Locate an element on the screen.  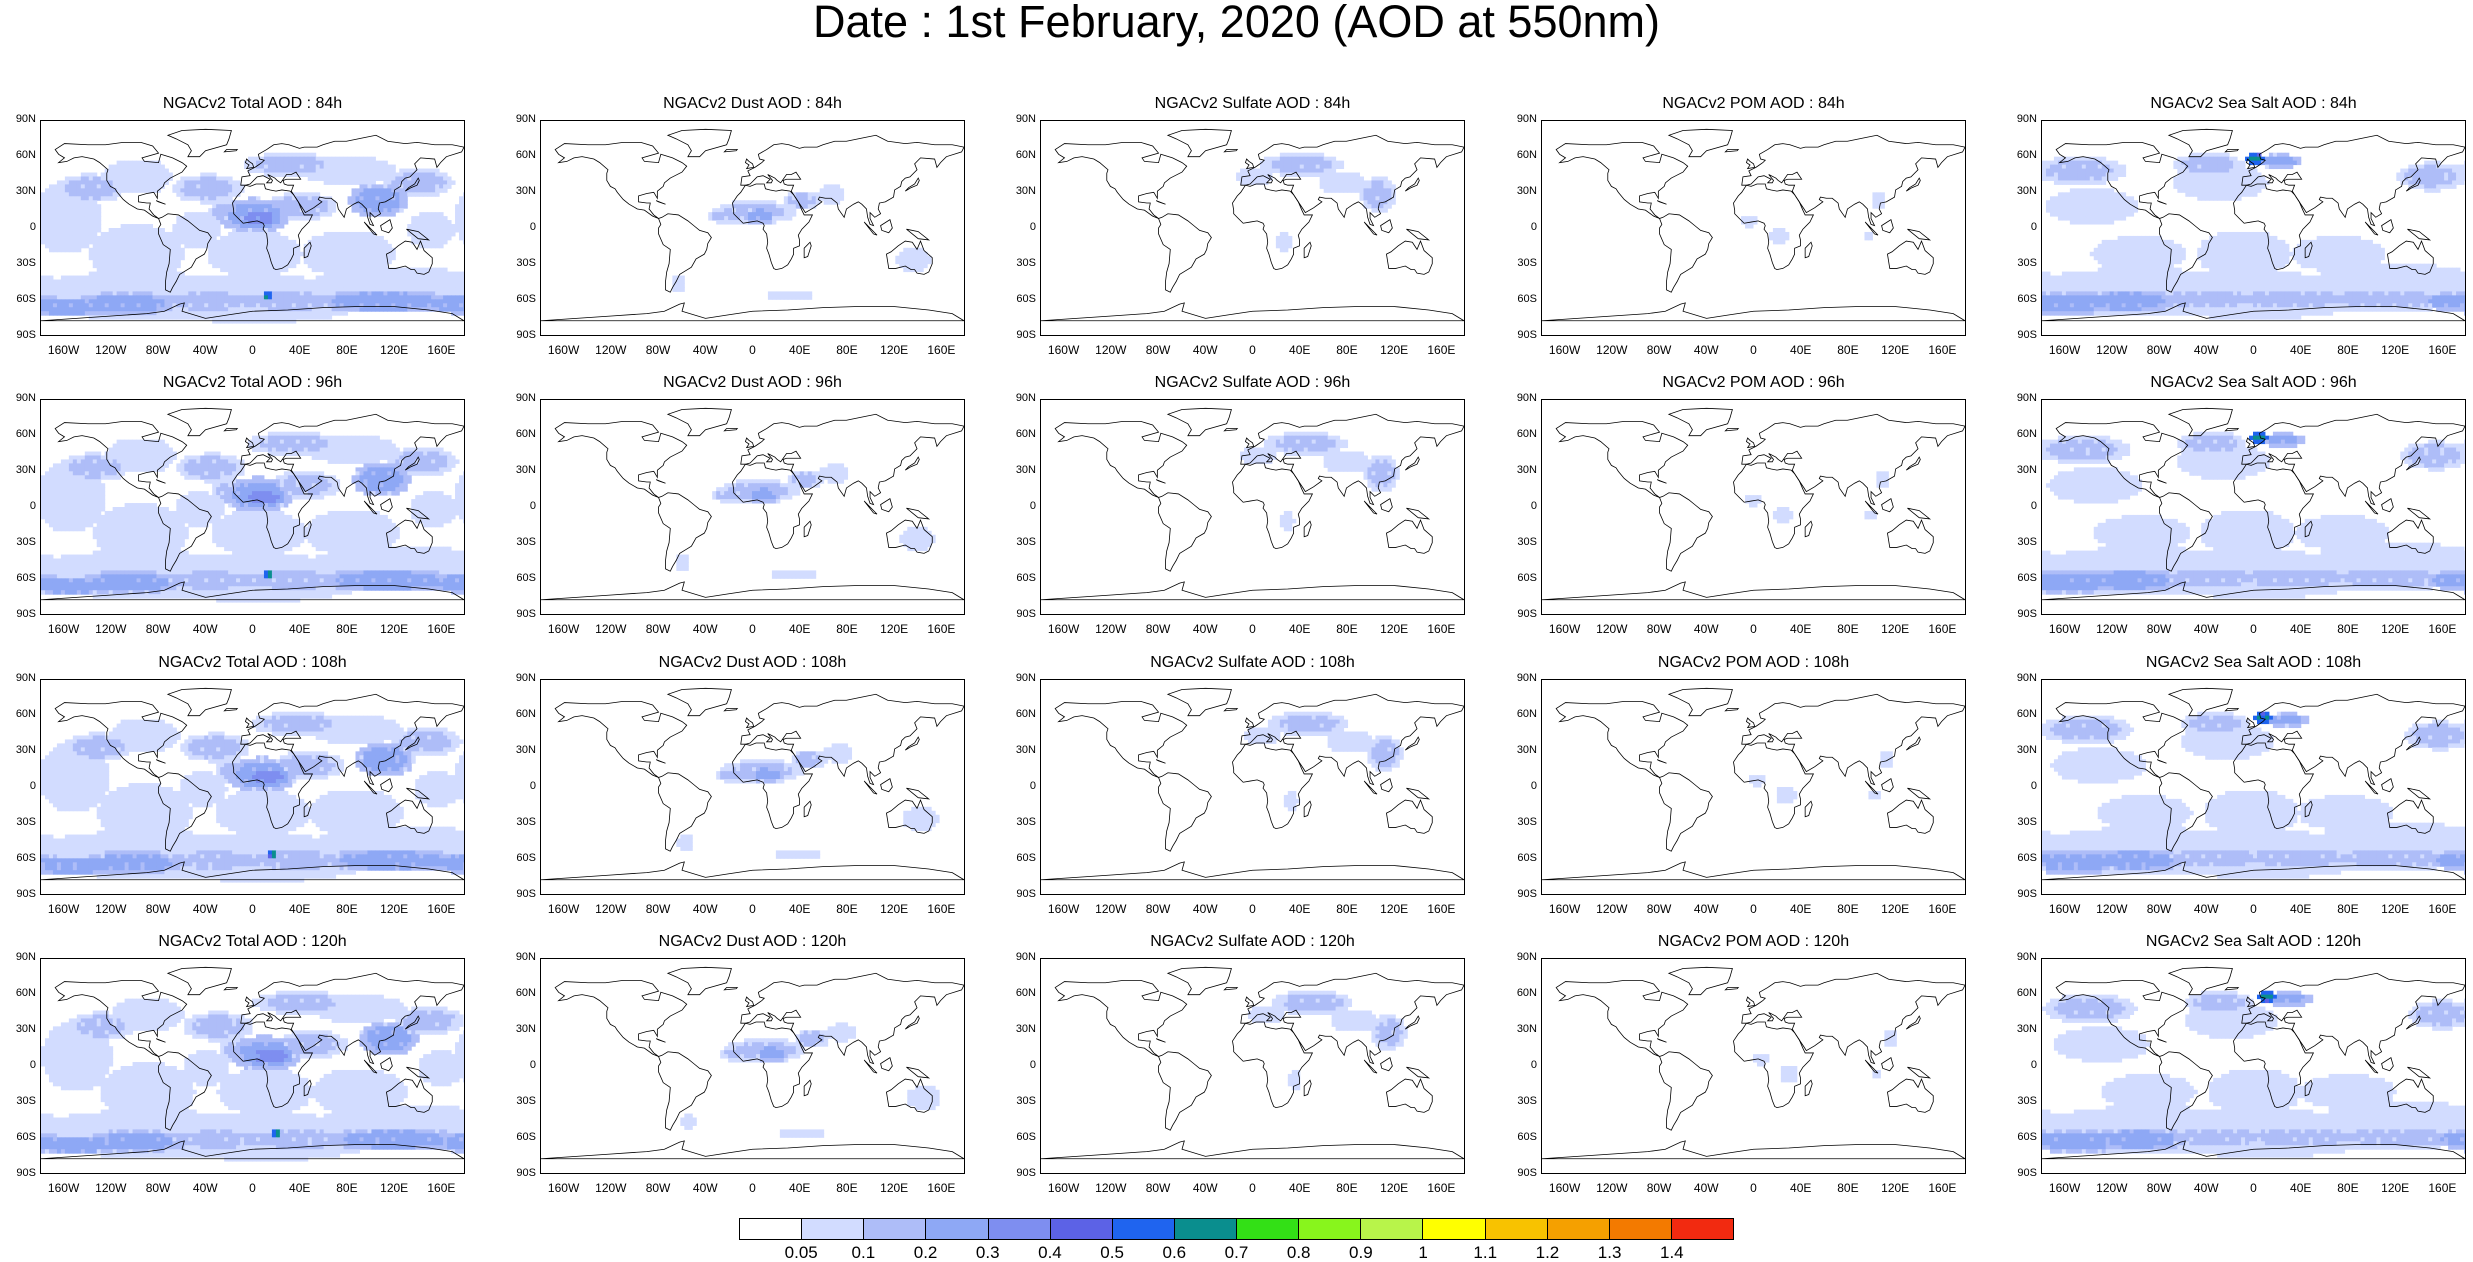
map-panel-total is located at coordinates (252, 1066).